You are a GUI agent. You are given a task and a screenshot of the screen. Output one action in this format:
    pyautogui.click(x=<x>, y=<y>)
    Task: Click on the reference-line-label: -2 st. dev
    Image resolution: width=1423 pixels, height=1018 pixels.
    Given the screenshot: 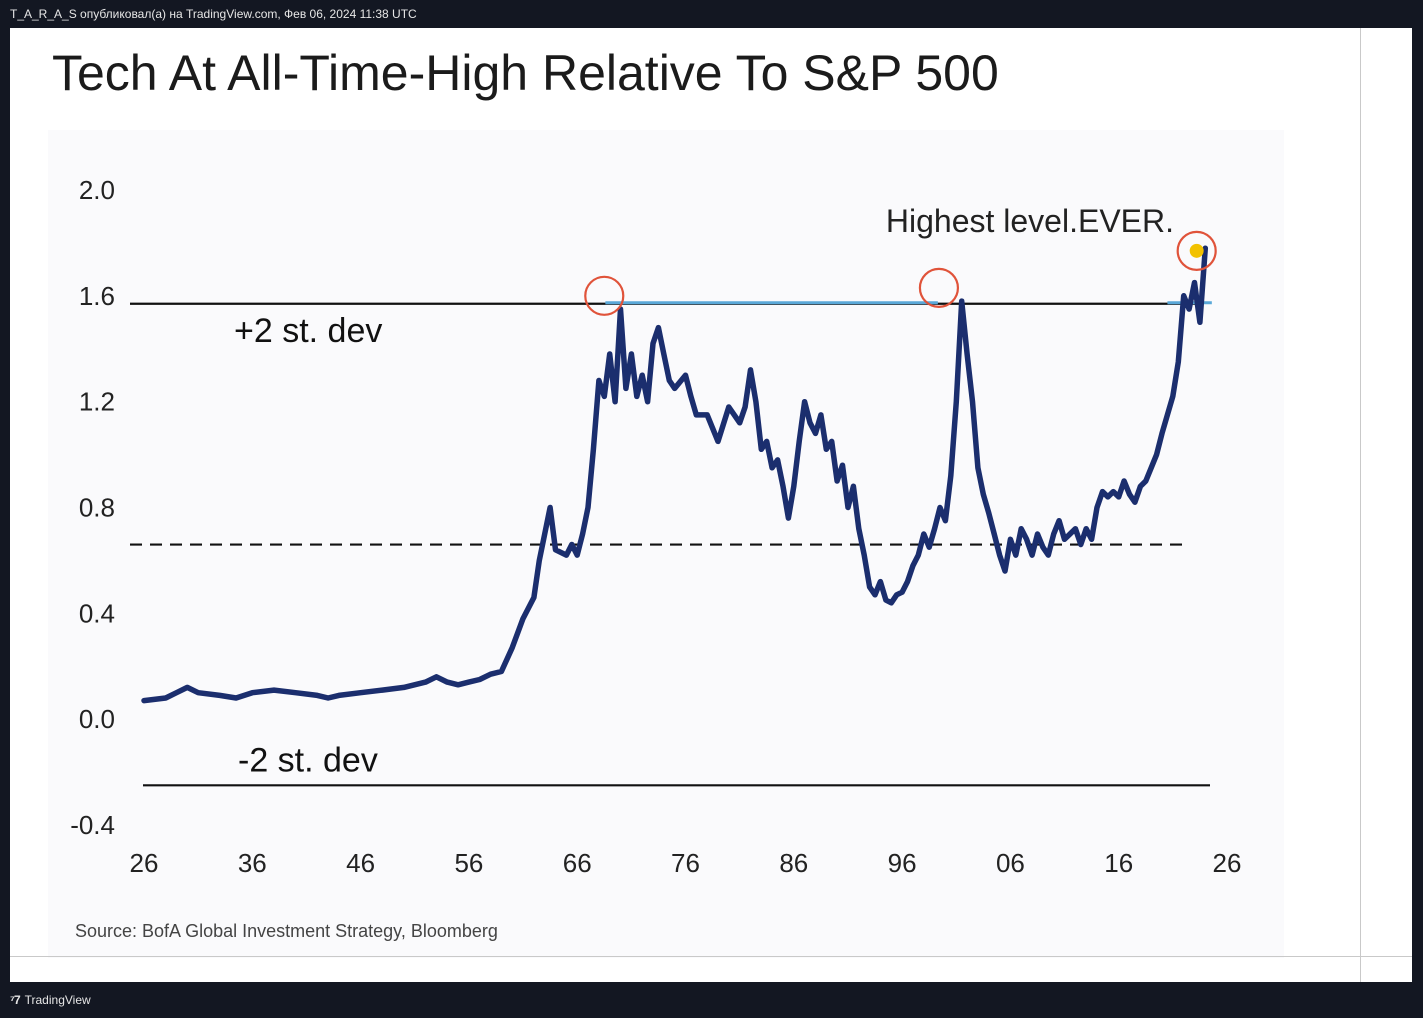 What is the action you would take?
    pyautogui.click(x=308, y=760)
    